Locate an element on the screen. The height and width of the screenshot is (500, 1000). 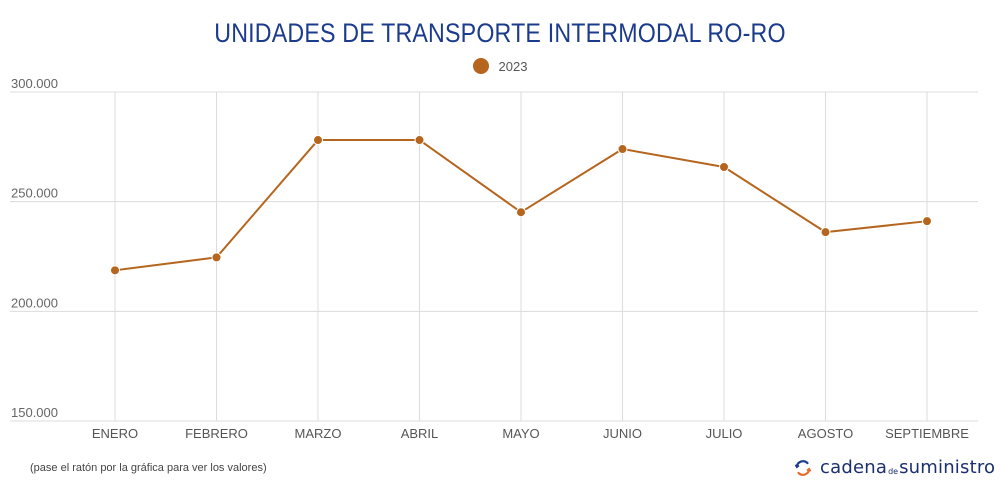
y-tick-label: 250.000 is located at coordinates (34, 193).